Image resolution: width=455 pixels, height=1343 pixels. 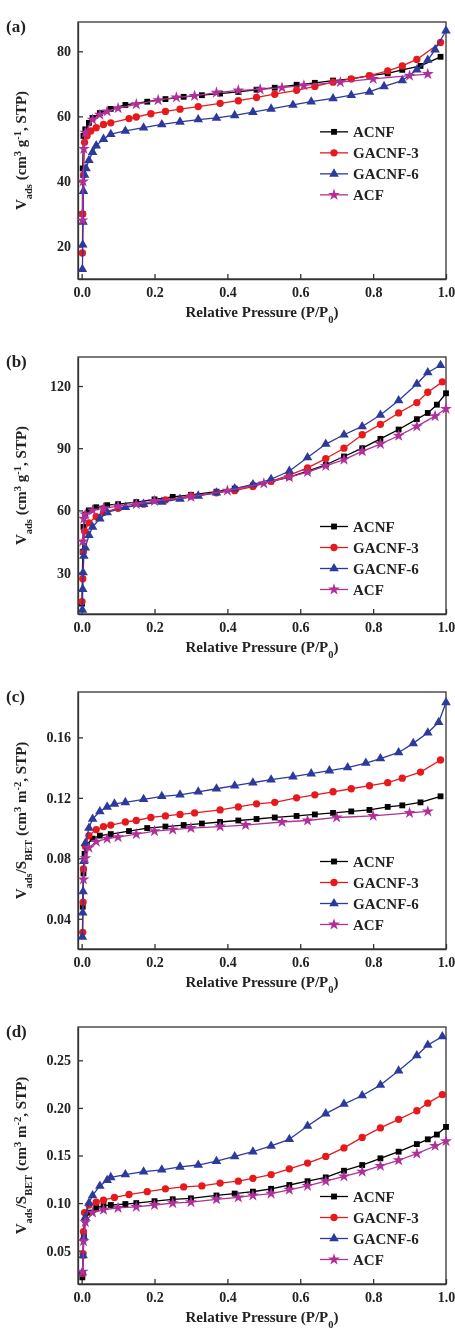 I want to click on chart-title: (a), so click(x=16, y=26).